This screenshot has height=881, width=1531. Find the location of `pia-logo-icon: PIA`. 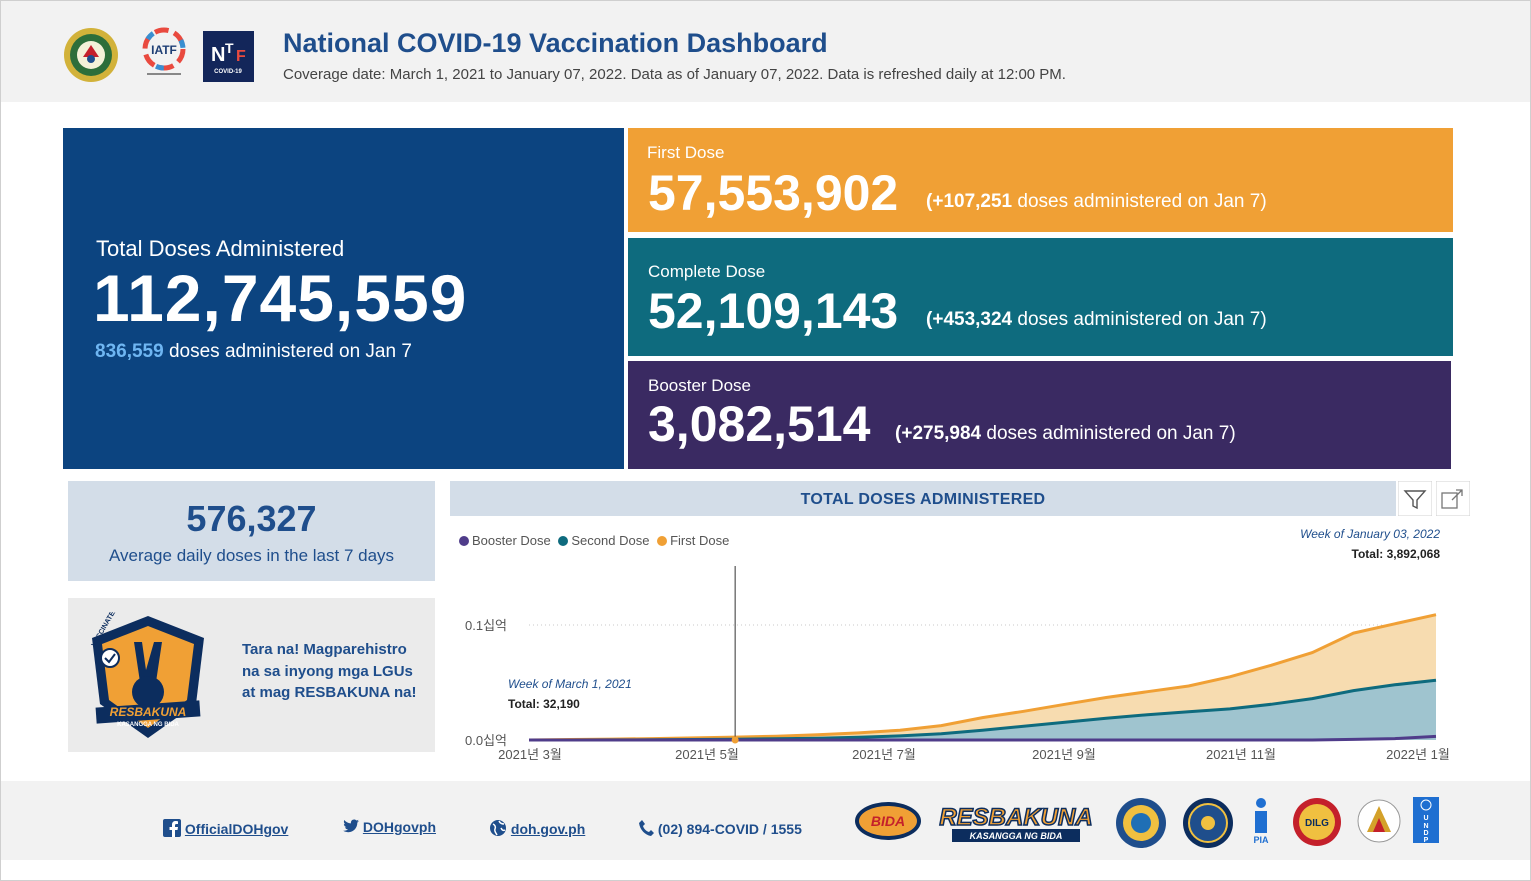

pia-logo-icon: PIA is located at coordinates (1261, 821).